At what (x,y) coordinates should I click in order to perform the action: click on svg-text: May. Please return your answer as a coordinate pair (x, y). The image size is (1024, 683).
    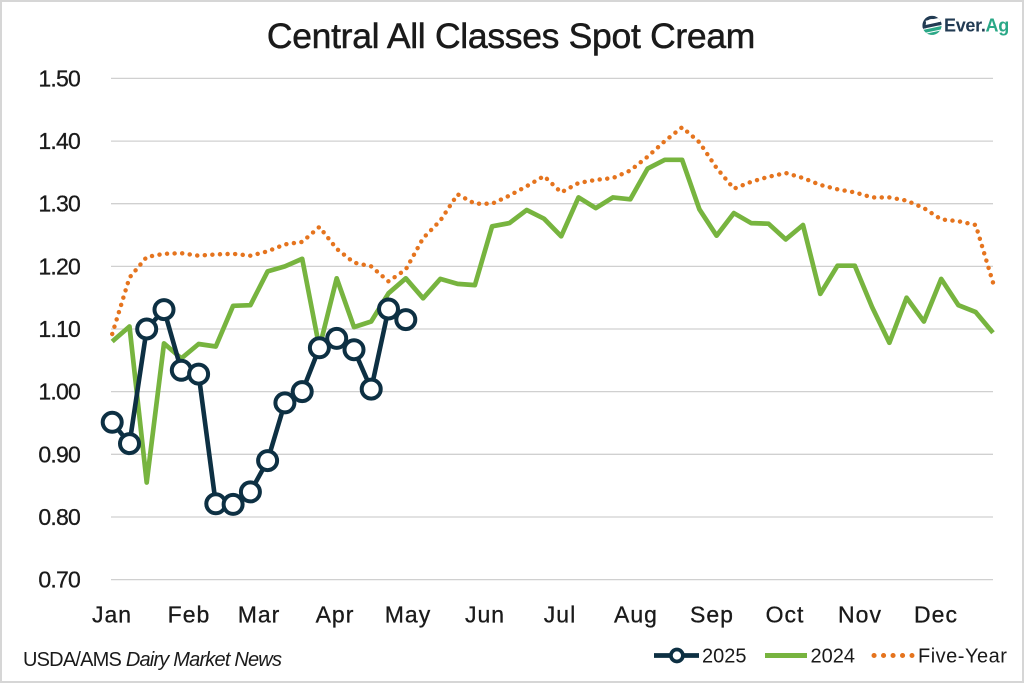
    Looking at the image, I should click on (408, 615).